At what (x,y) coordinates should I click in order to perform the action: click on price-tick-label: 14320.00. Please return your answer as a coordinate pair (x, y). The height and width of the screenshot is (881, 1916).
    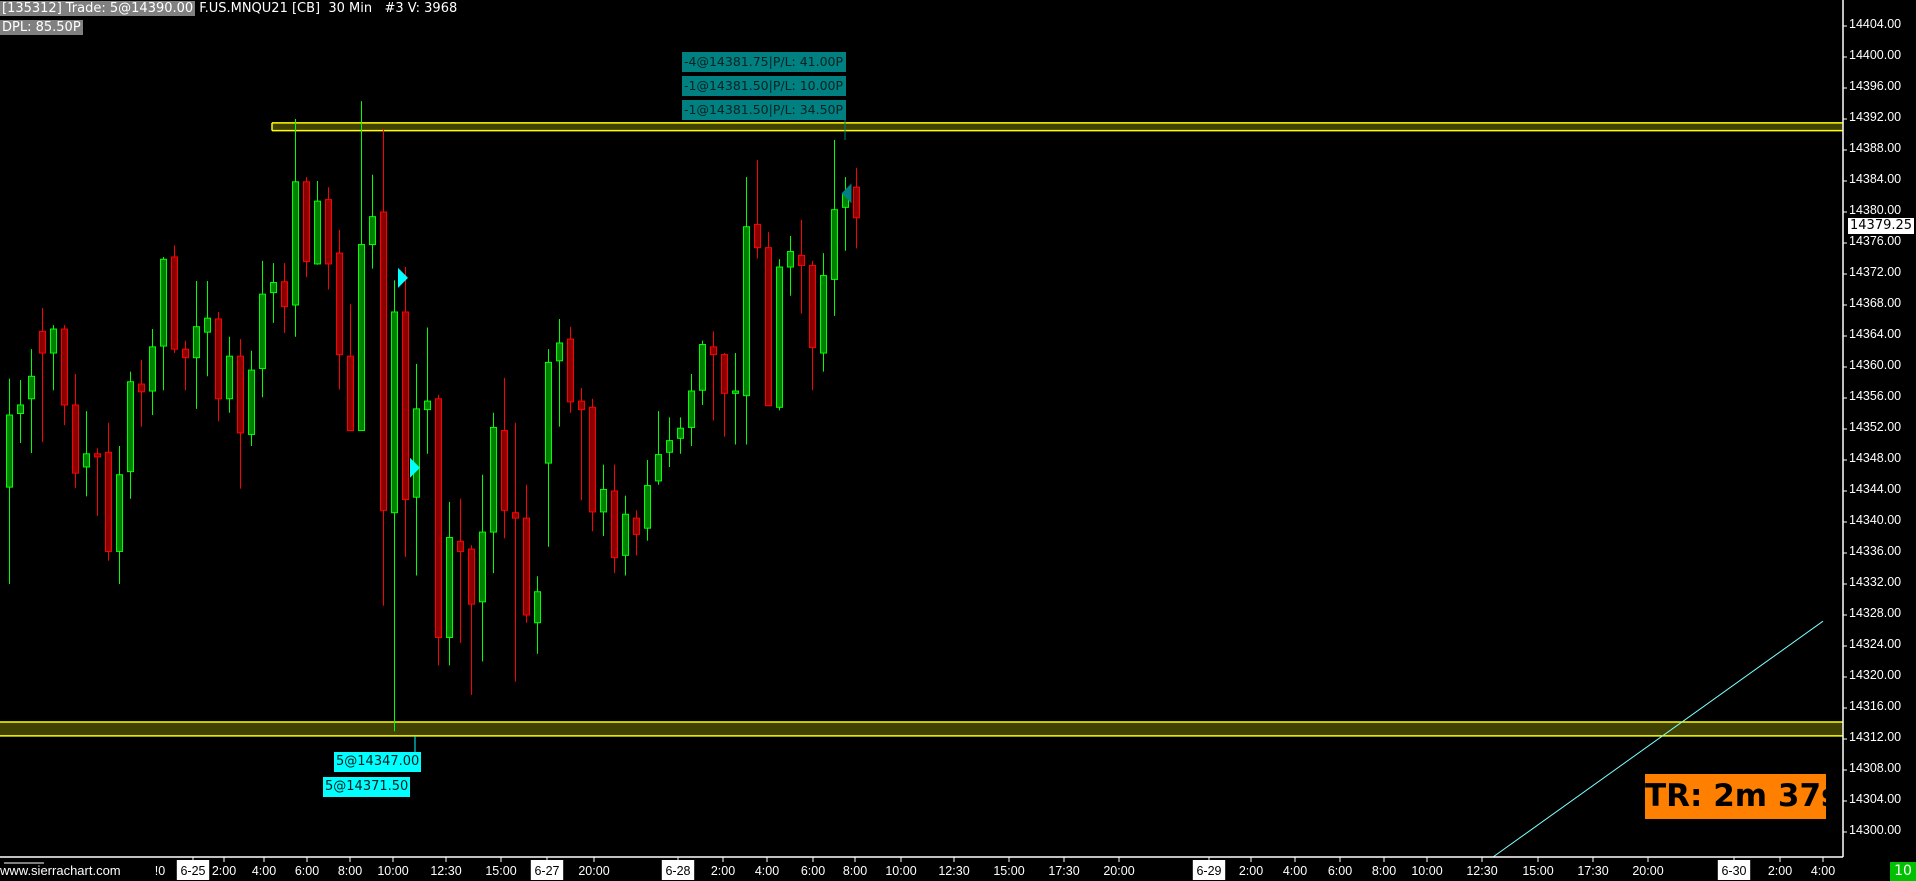
    Looking at the image, I should click on (1875, 675).